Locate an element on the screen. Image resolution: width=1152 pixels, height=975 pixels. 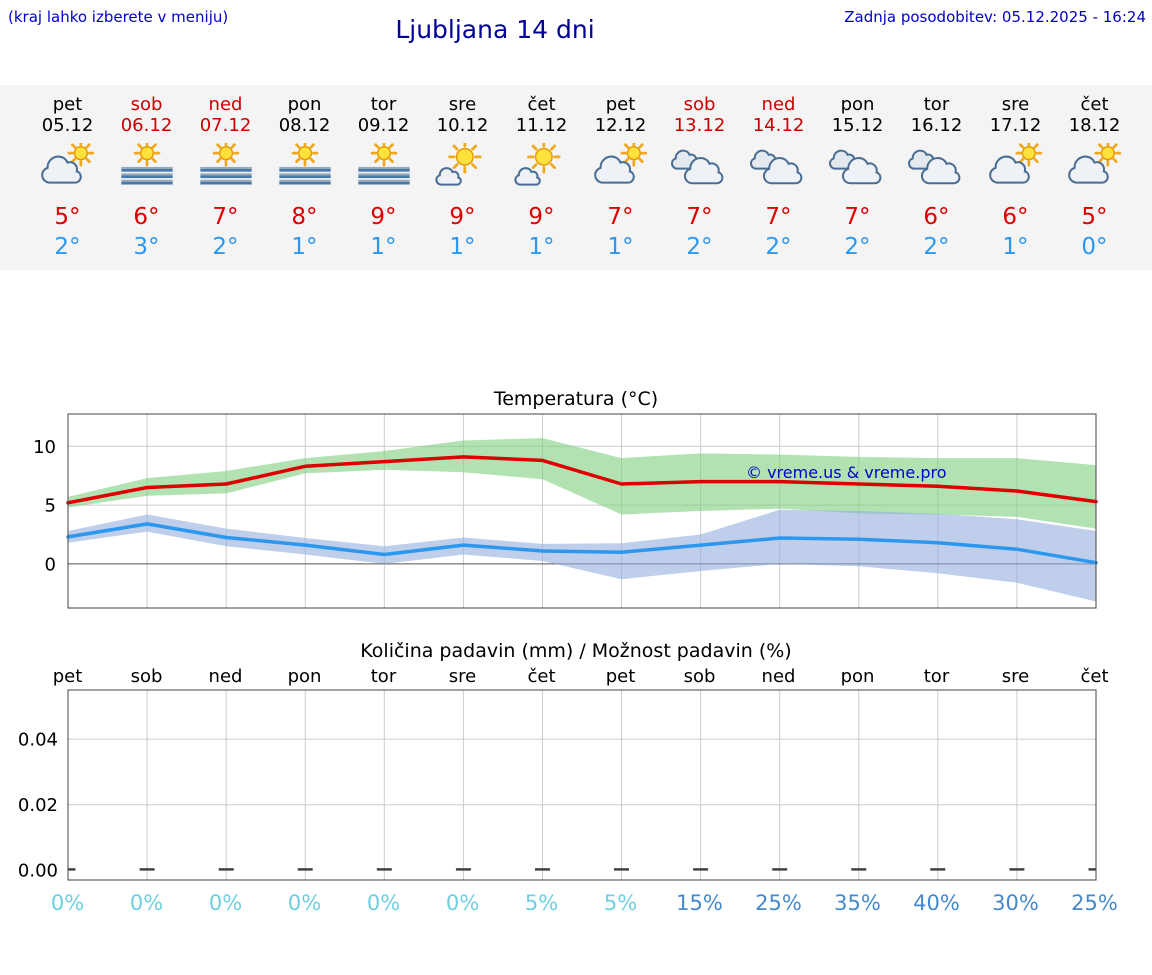
precip-probability: 40% is located at coordinates (936, 903).